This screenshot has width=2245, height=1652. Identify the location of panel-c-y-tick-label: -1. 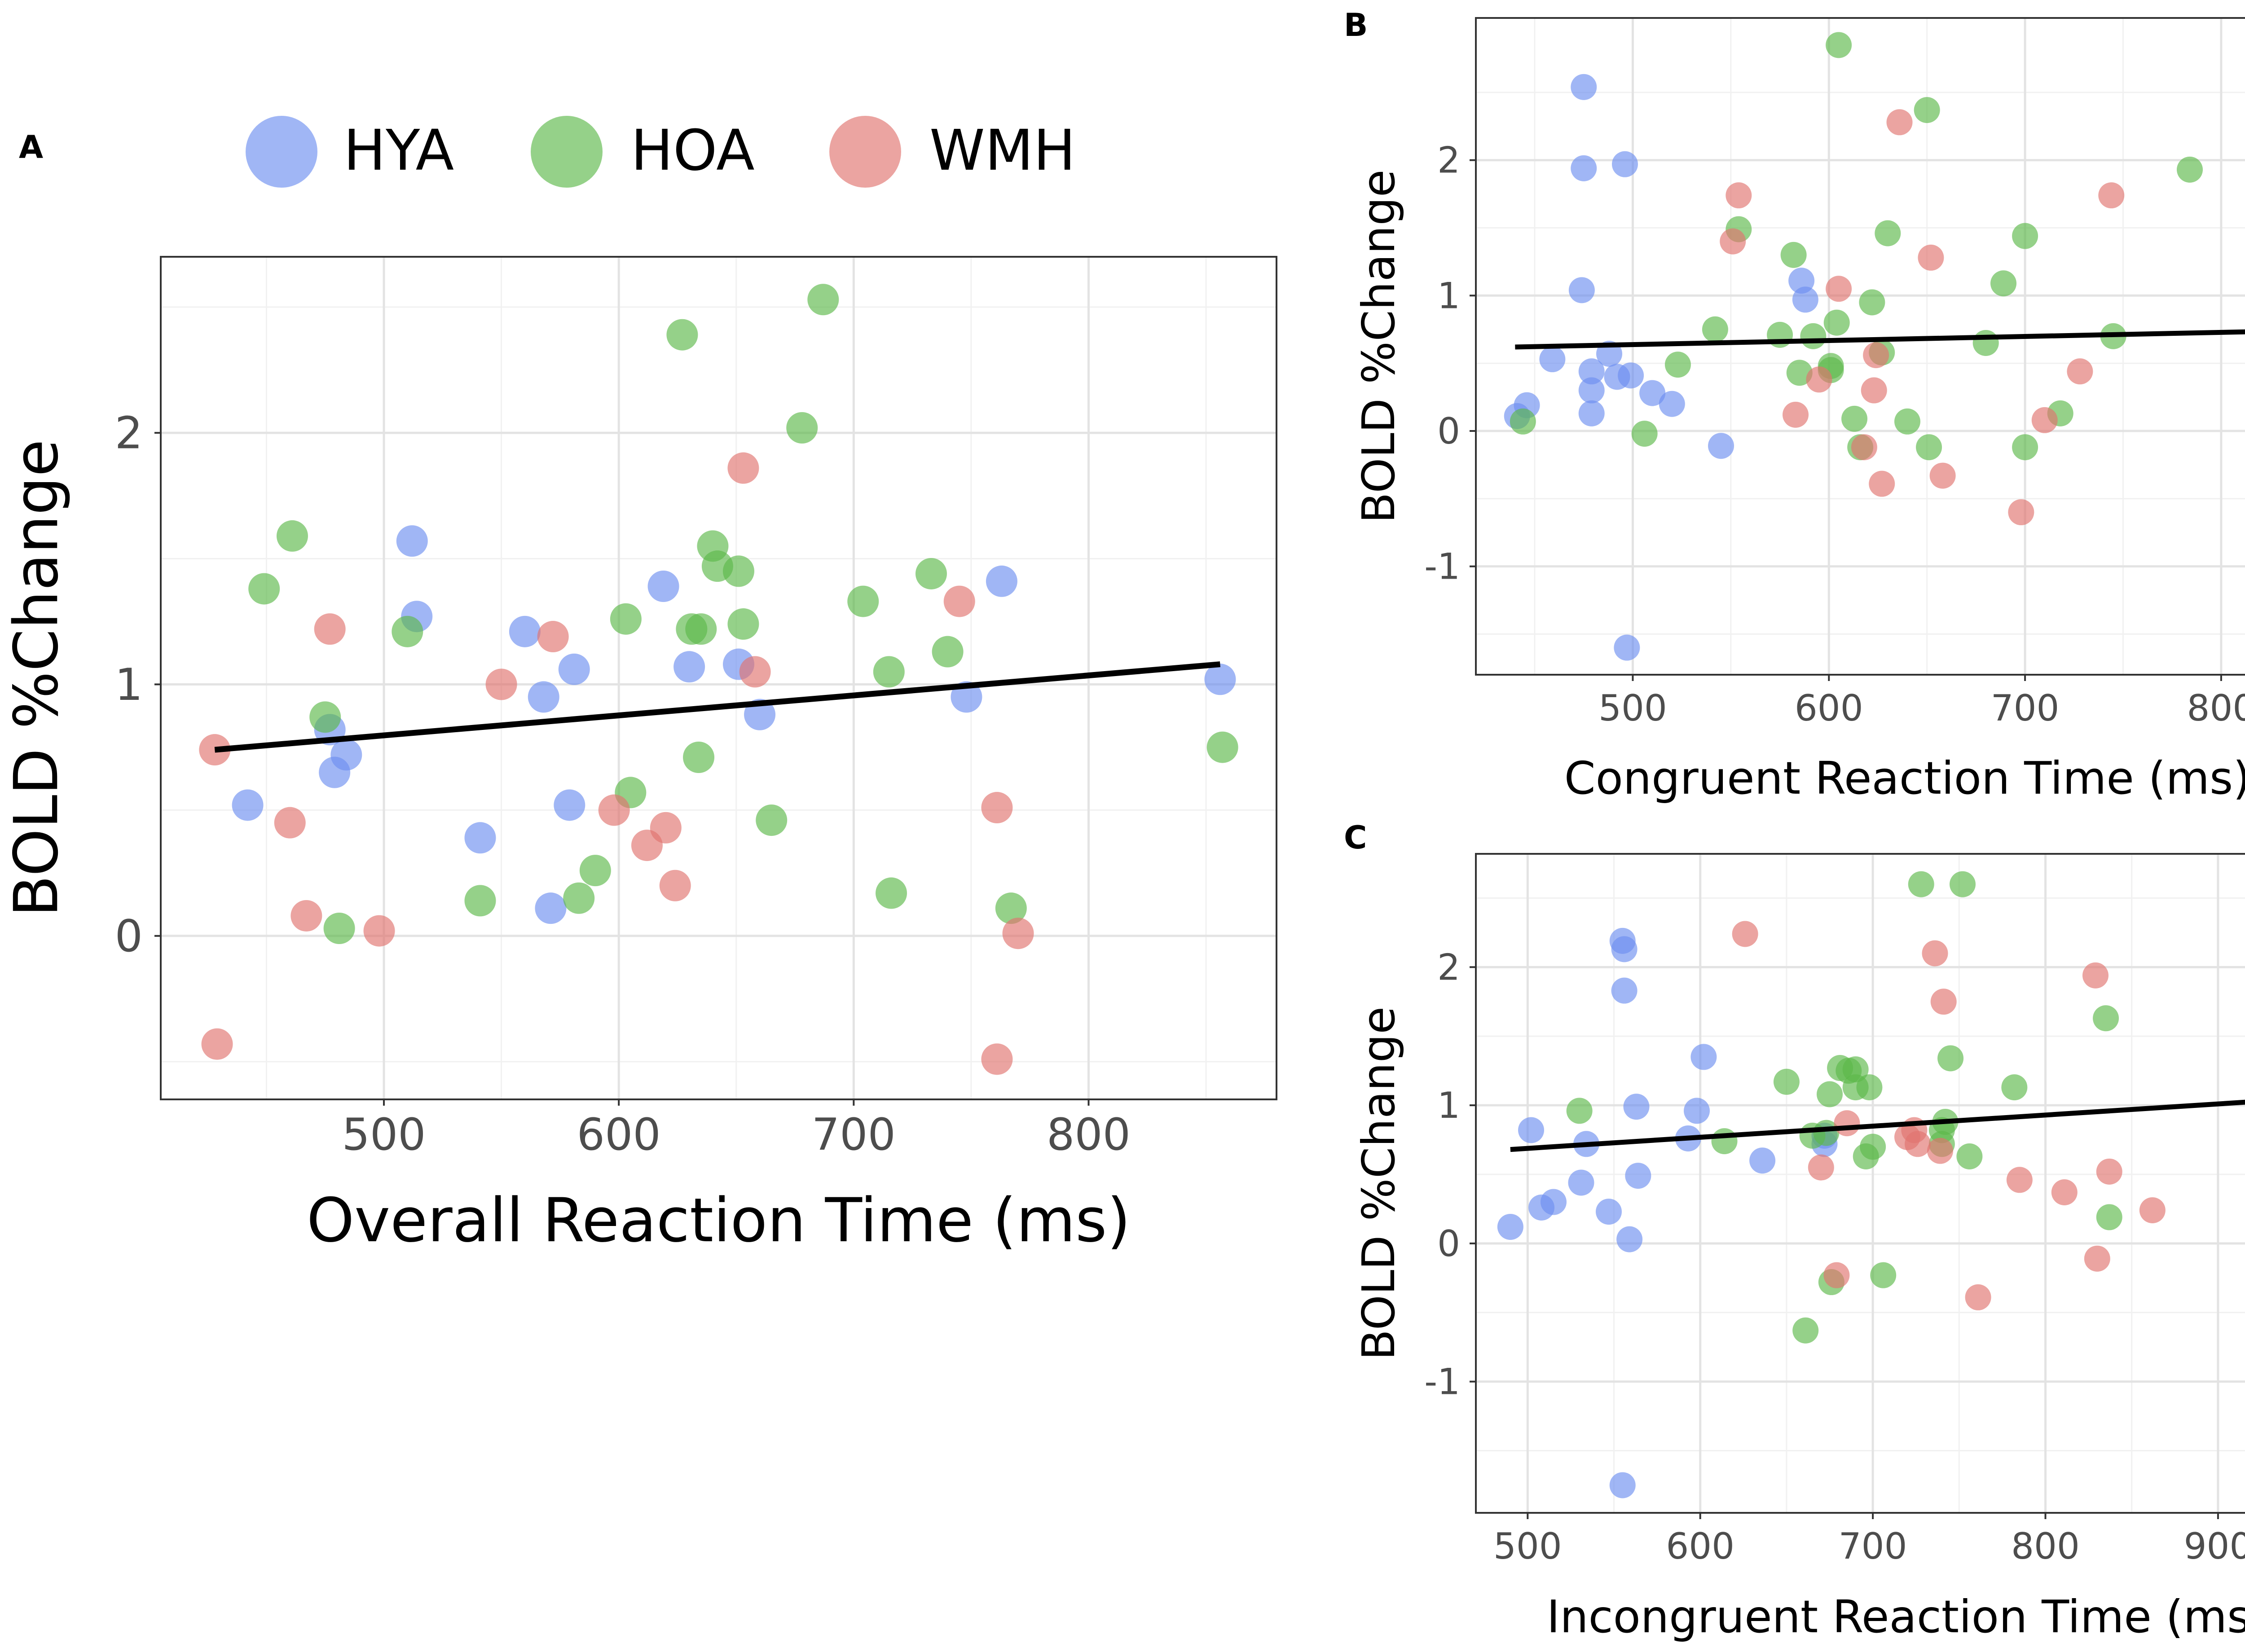
(1442, 1382).